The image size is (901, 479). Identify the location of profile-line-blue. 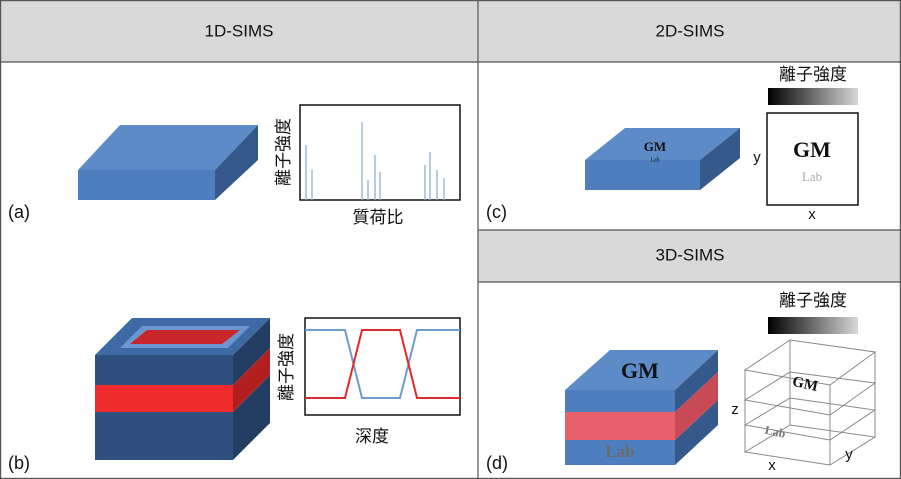
(382, 364).